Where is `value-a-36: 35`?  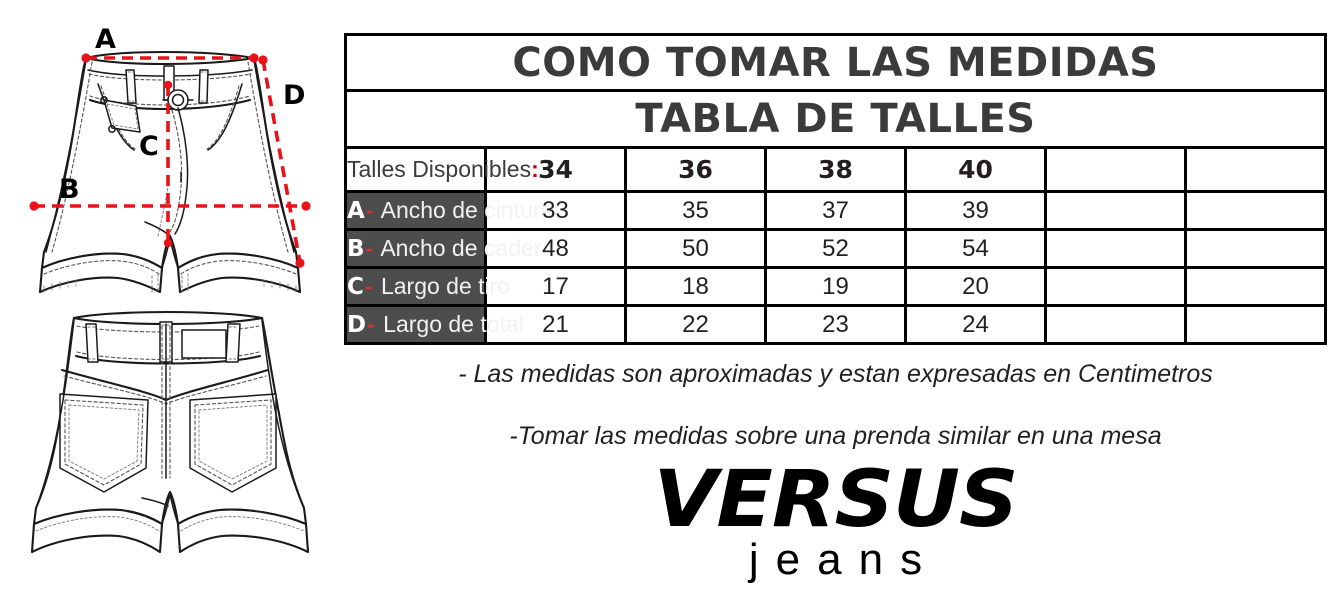
value-a-36: 35 is located at coordinates (695, 210).